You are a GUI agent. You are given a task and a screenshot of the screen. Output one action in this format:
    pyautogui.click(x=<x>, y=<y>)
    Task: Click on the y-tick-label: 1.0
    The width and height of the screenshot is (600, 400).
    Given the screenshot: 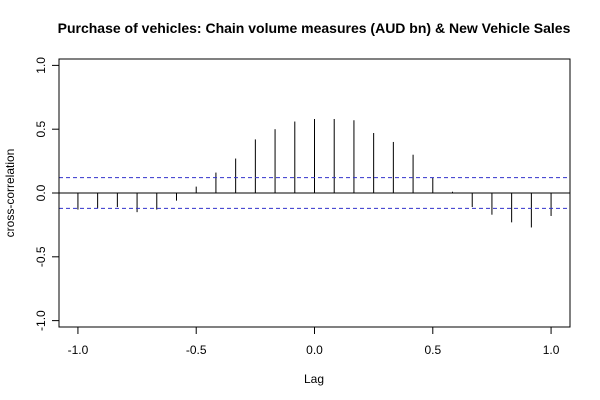 What is the action you would take?
    pyautogui.click(x=41, y=65)
    